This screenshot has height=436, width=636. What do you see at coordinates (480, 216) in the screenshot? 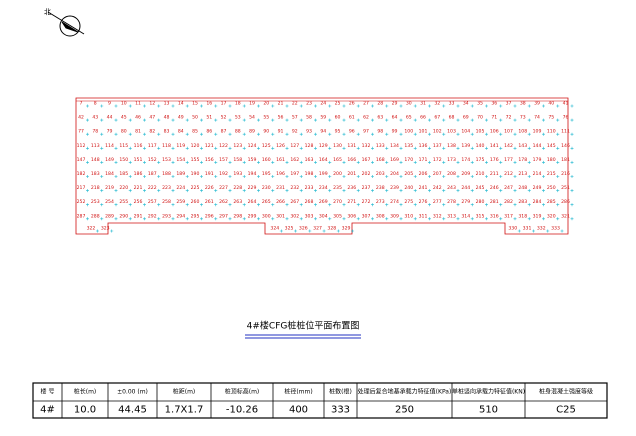
I see `pile-number: 315` at bounding box center [480, 216].